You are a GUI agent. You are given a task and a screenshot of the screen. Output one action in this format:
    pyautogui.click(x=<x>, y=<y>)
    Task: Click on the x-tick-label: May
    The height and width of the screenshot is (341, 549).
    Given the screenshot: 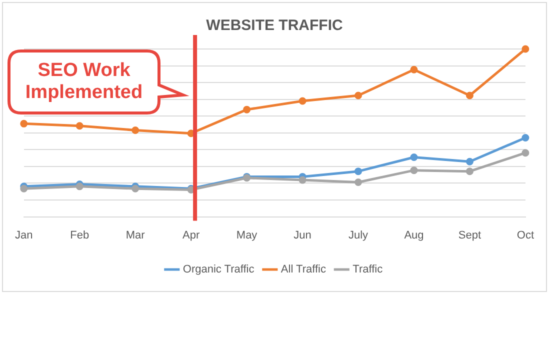 What is the action you would take?
    pyautogui.click(x=247, y=235)
    